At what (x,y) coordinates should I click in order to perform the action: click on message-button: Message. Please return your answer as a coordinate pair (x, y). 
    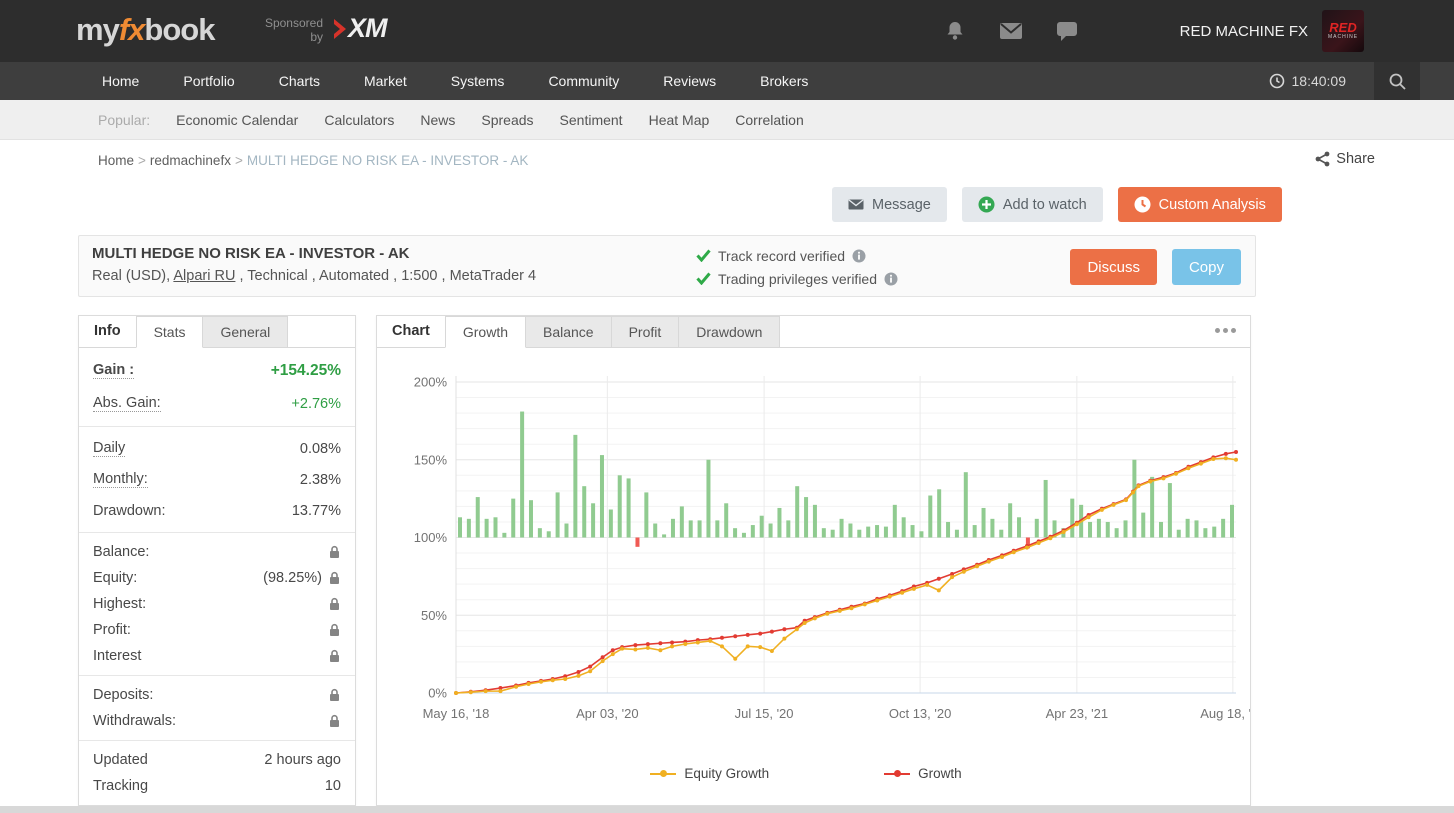
    Looking at the image, I should click on (889, 204).